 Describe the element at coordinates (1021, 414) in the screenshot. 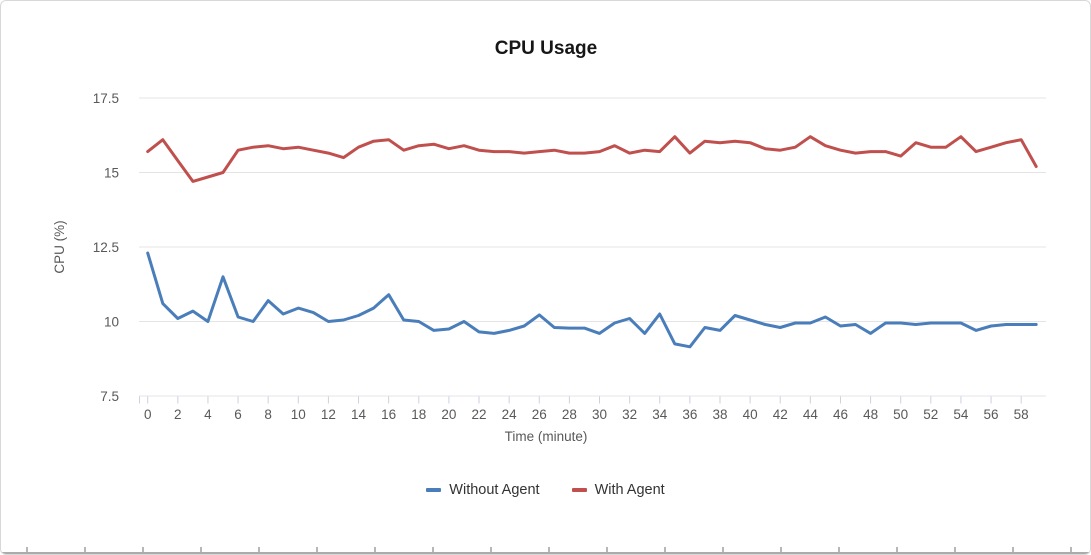

I see `x-tick-label: 58` at that location.